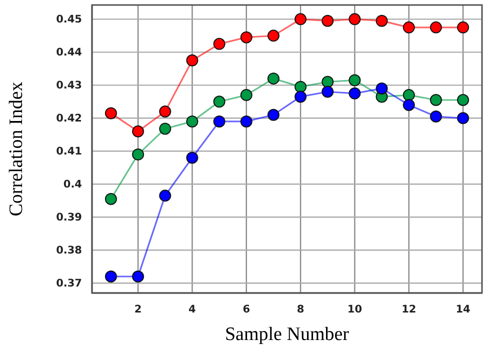  Describe the element at coordinates (69, 250) in the screenshot. I see `y-tick-label: 0.38` at that location.